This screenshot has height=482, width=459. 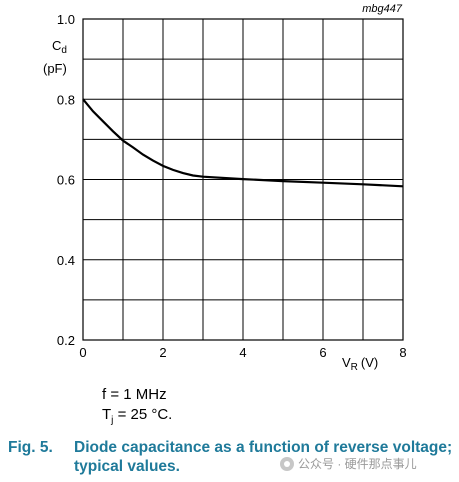 What do you see at coordinates (346, 362) in the screenshot?
I see `x-axis-symbol: V` at bounding box center [346, 362].